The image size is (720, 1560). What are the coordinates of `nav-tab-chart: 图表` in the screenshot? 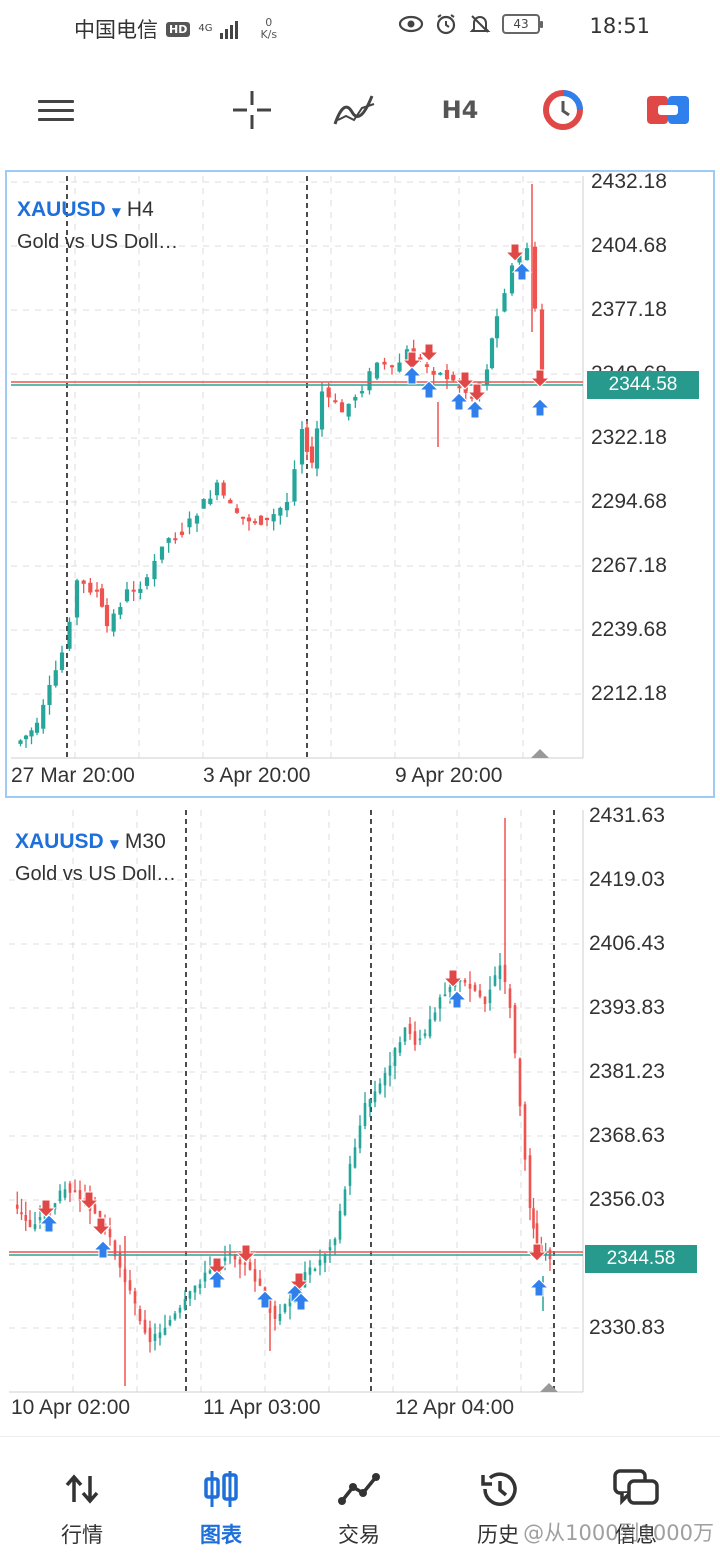 It's located at (221, 1498).